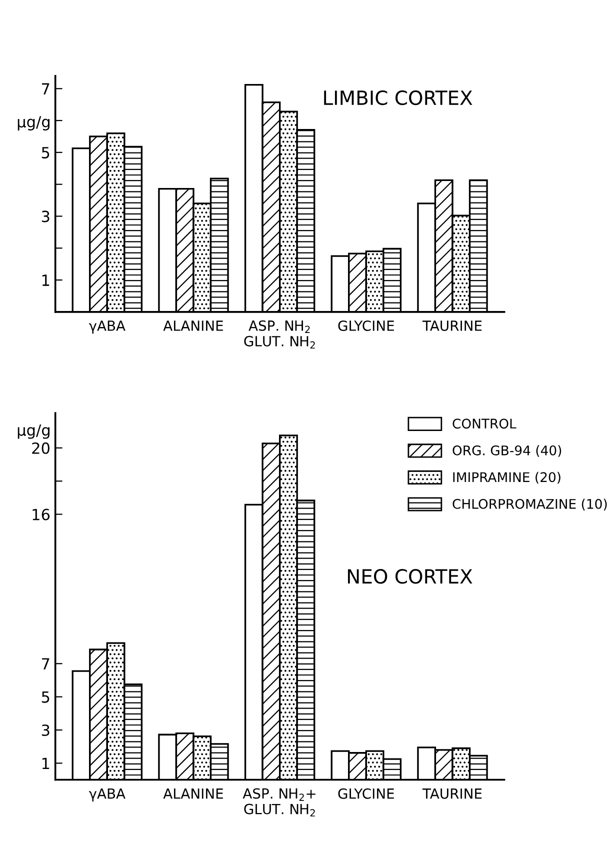 This screenshot has width=615, height=843. I want to click on legend-label: IMIPRAMINE (20), so click(506, 478).